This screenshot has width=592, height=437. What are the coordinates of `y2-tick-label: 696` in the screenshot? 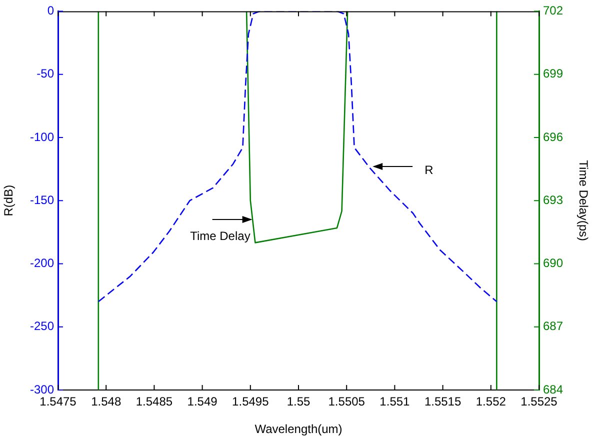 It's located at (553, 137).